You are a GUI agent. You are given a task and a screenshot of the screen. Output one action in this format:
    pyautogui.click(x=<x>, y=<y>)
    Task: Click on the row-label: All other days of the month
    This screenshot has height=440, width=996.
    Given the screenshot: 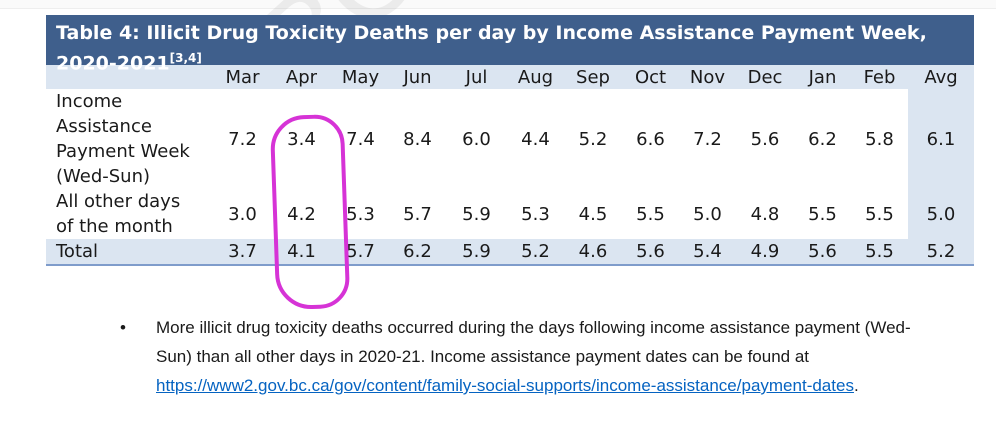 What is the action you would take?
    pyautogui.click(x=118, y=214)
    